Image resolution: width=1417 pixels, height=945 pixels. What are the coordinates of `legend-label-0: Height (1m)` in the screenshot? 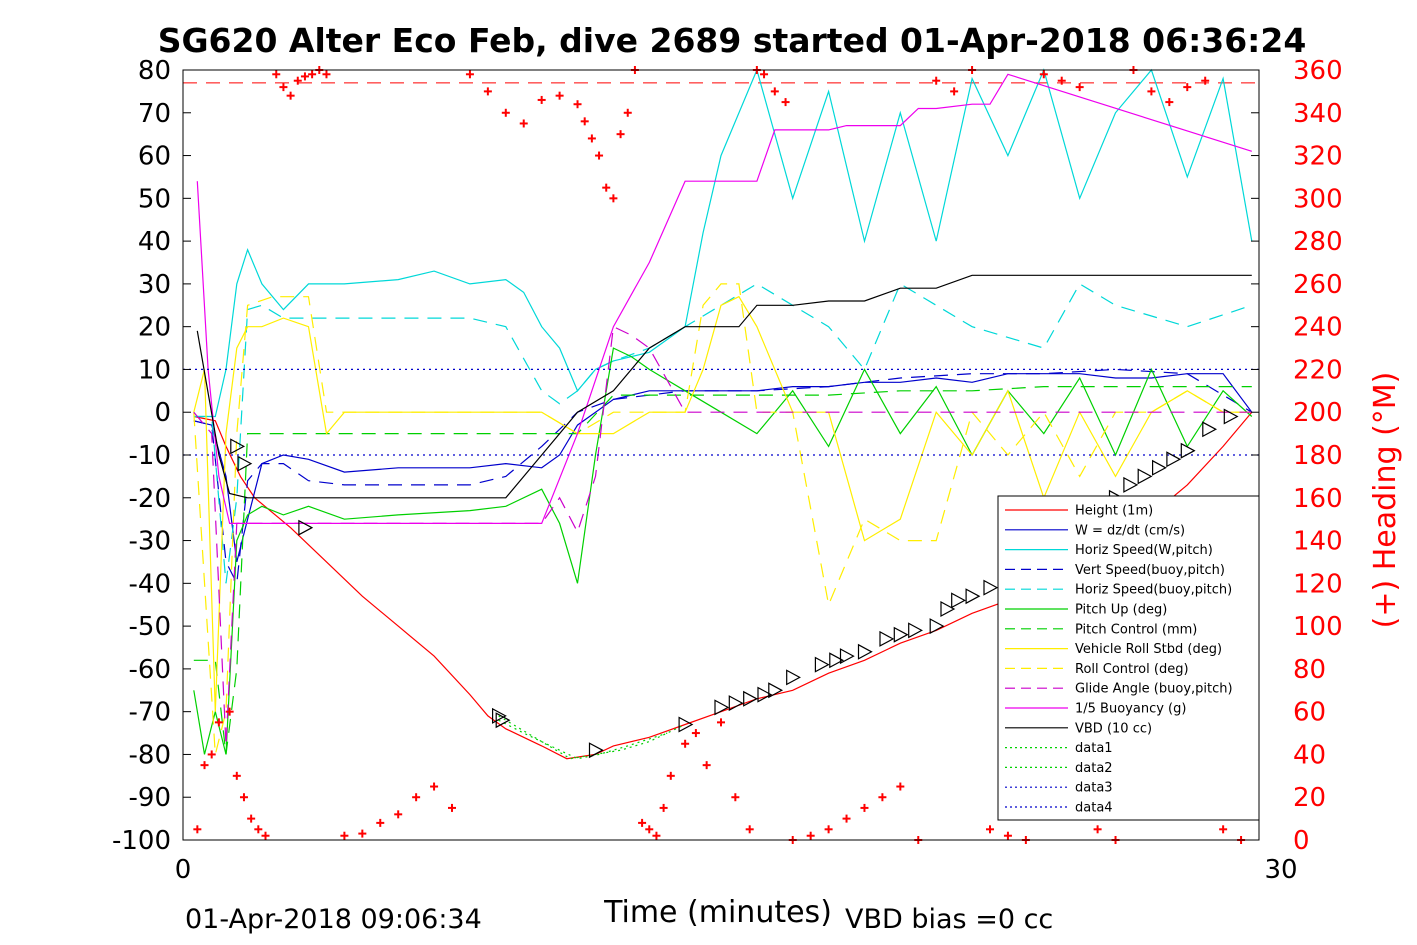 It's located at (1114, 511).